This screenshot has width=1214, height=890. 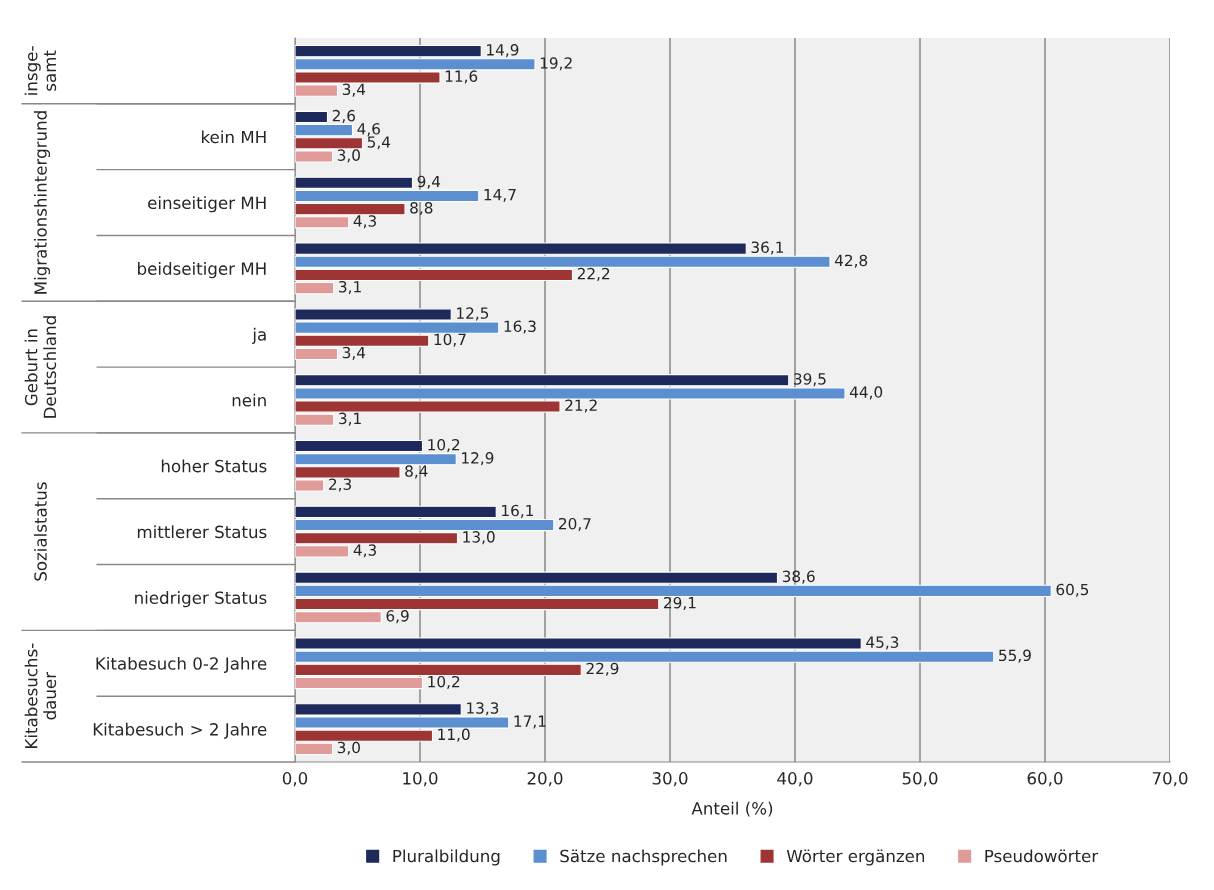 What do you see at coordinates (214, 466) in the screenshot?
I see `y-tick-label: hoher Status` at bounding box center [214, 466].